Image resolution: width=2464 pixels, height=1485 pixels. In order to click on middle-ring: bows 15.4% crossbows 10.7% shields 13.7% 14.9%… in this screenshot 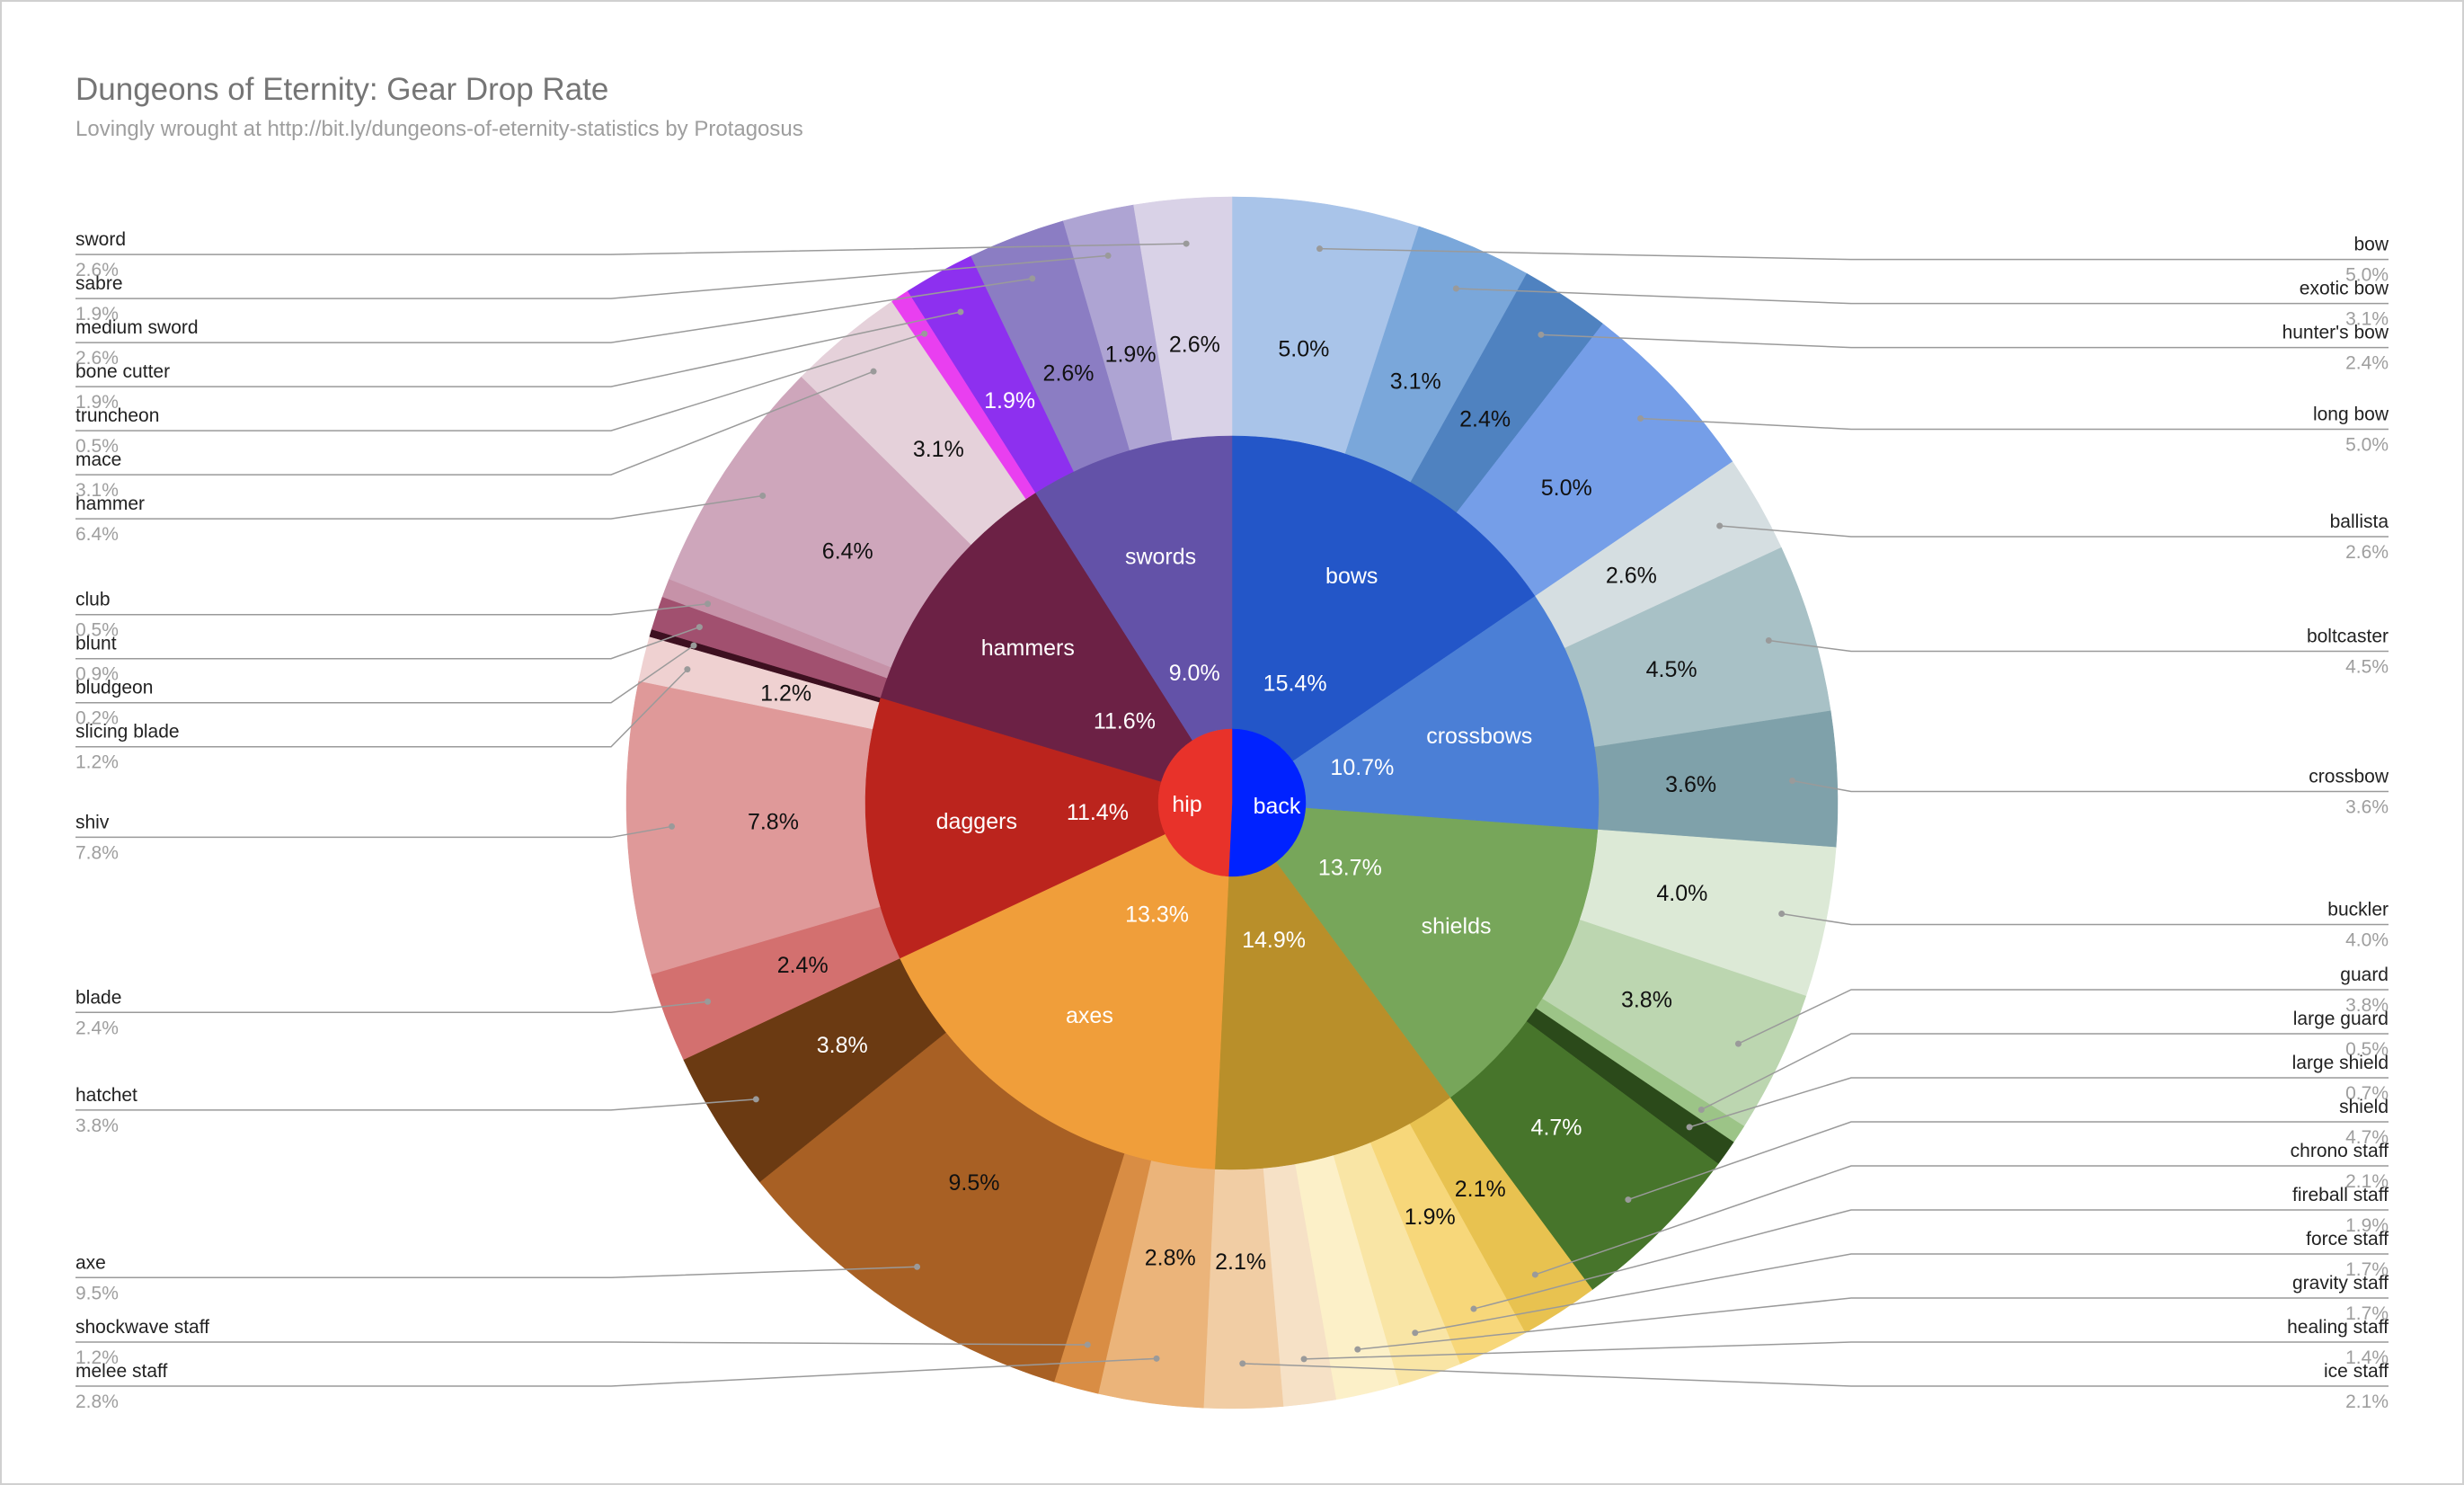, I will do `click(1232, 802)`.